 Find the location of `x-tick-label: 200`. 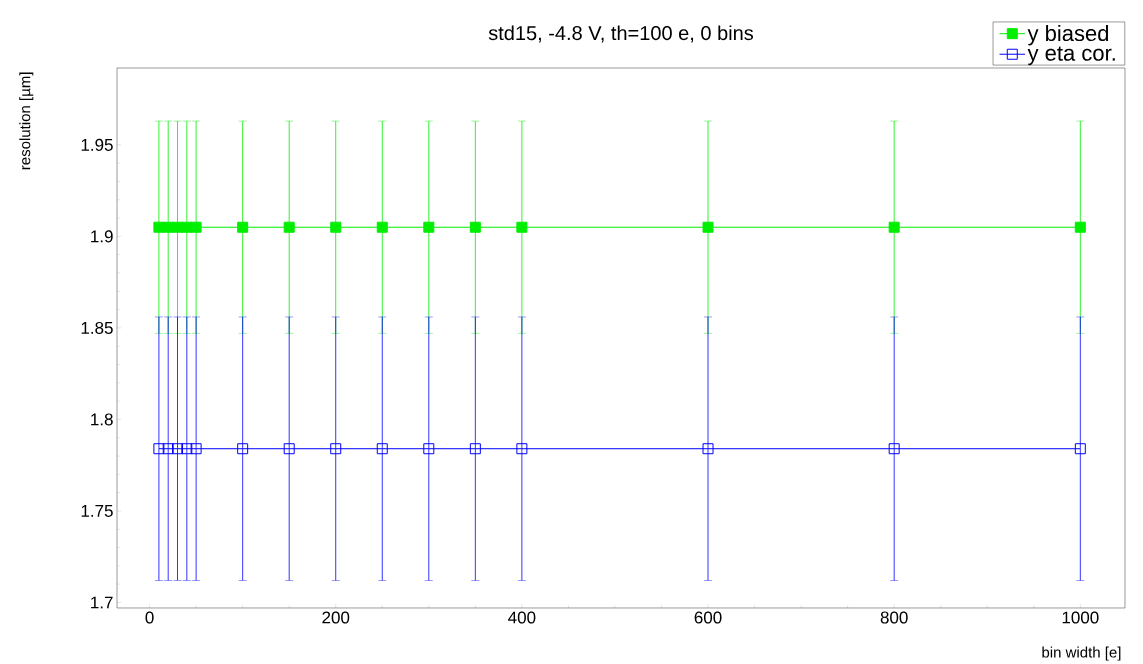

x-tick-label: 200 is located at coordinates (336, 617).